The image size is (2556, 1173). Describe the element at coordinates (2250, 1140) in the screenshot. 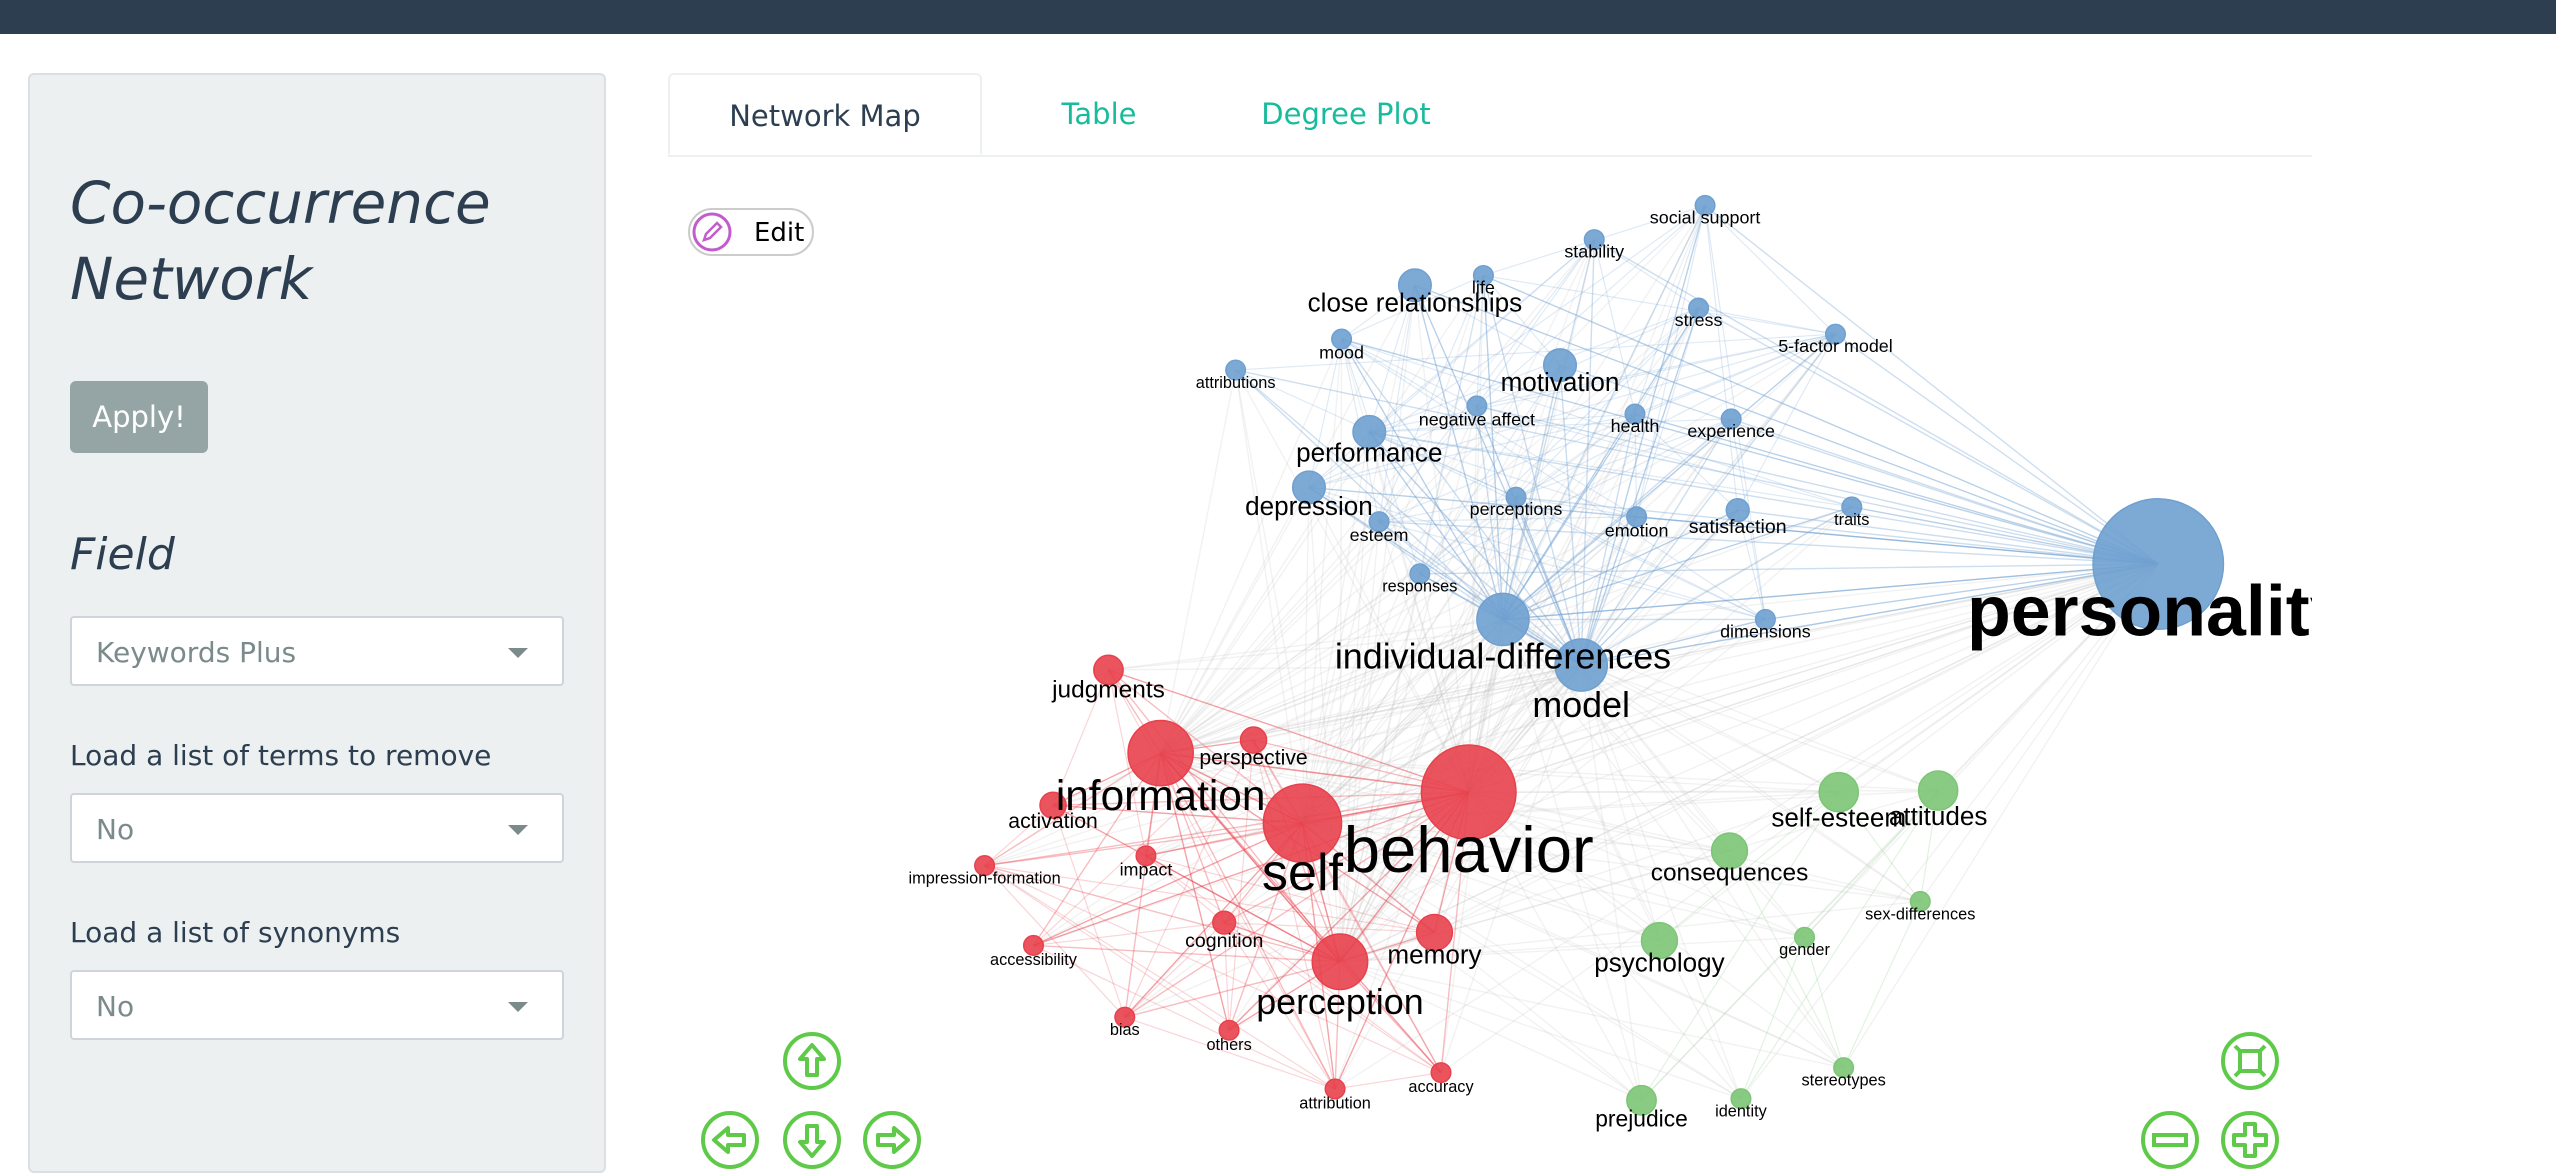

I see `zoom-in-icon` at that location.